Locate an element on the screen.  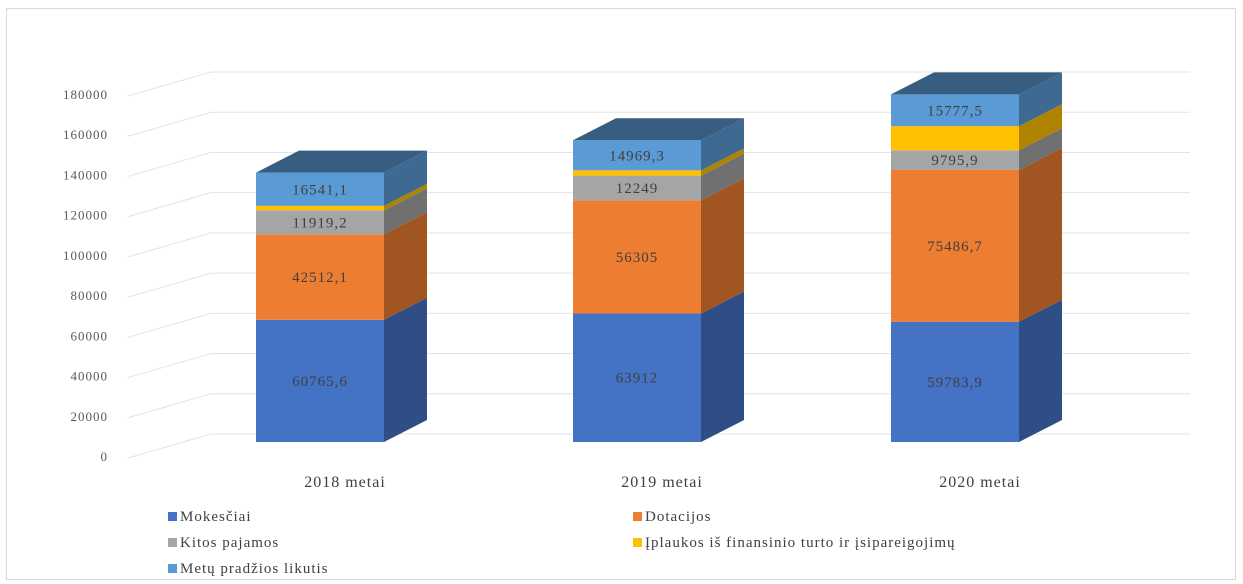
legend-label: Kitos pajamos is located at coordinates (229, 543).